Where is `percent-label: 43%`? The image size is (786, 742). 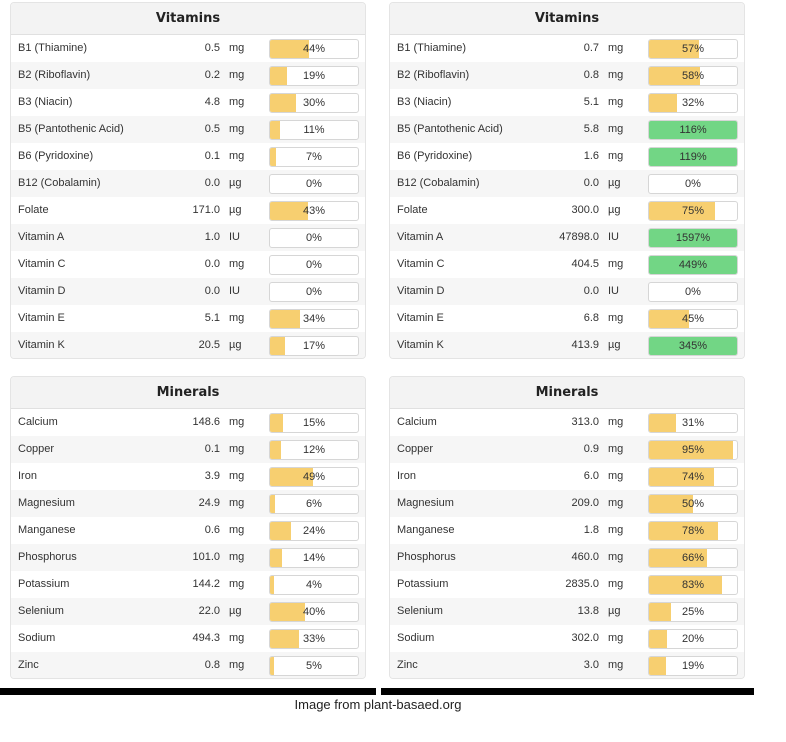 percent-label: 43% is located at coordinates (314, 211).